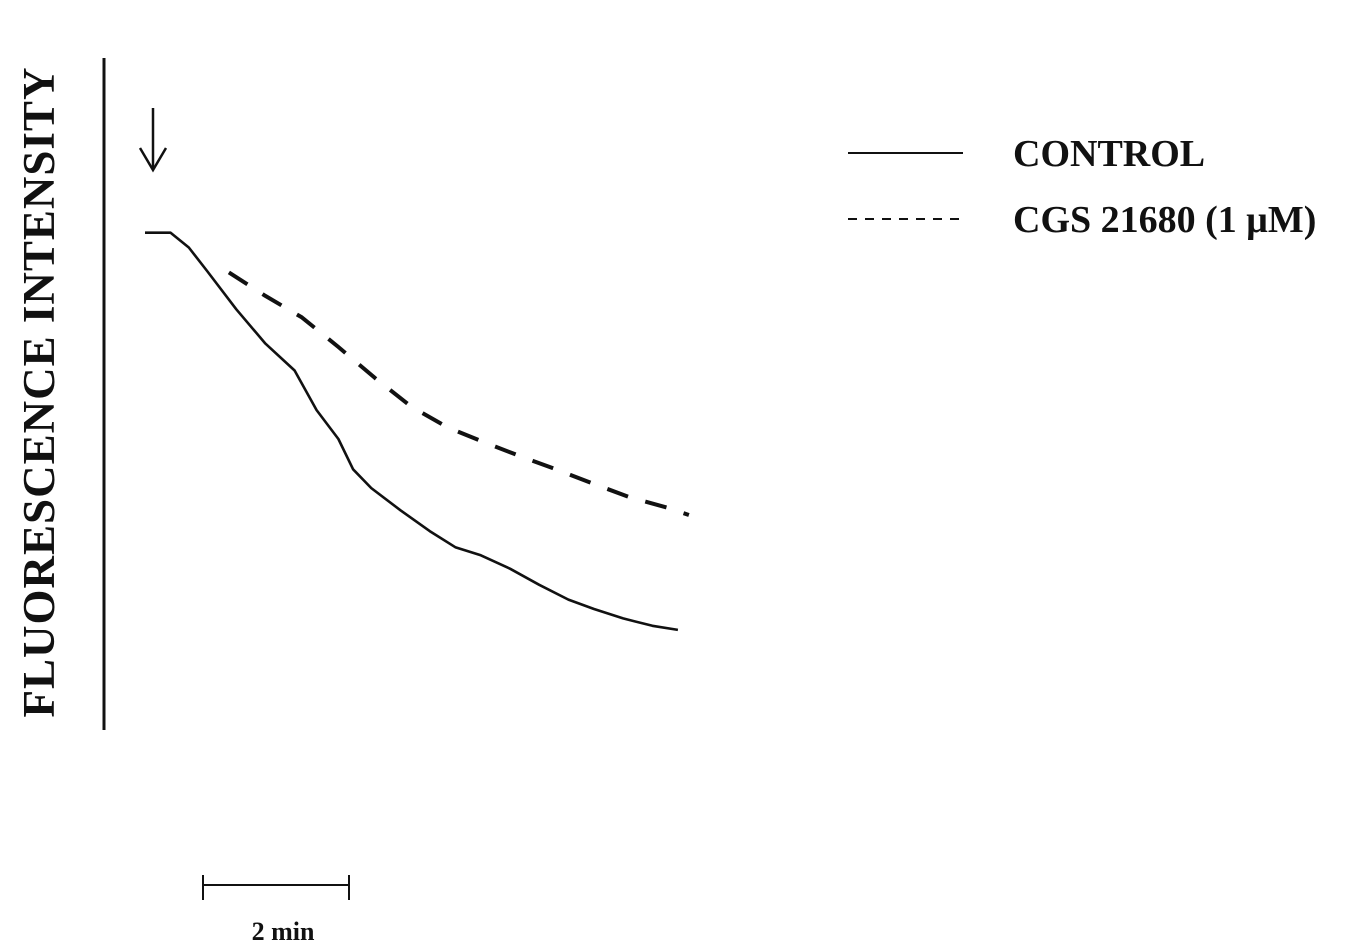 The width and height of the screenshot is (1365, 946). What do you see at coordinates (1164, 220) in the screenshot?
I see `legend-label-cgs: CGS 21680 (1 μM)` at bounding box center [1164, 220].